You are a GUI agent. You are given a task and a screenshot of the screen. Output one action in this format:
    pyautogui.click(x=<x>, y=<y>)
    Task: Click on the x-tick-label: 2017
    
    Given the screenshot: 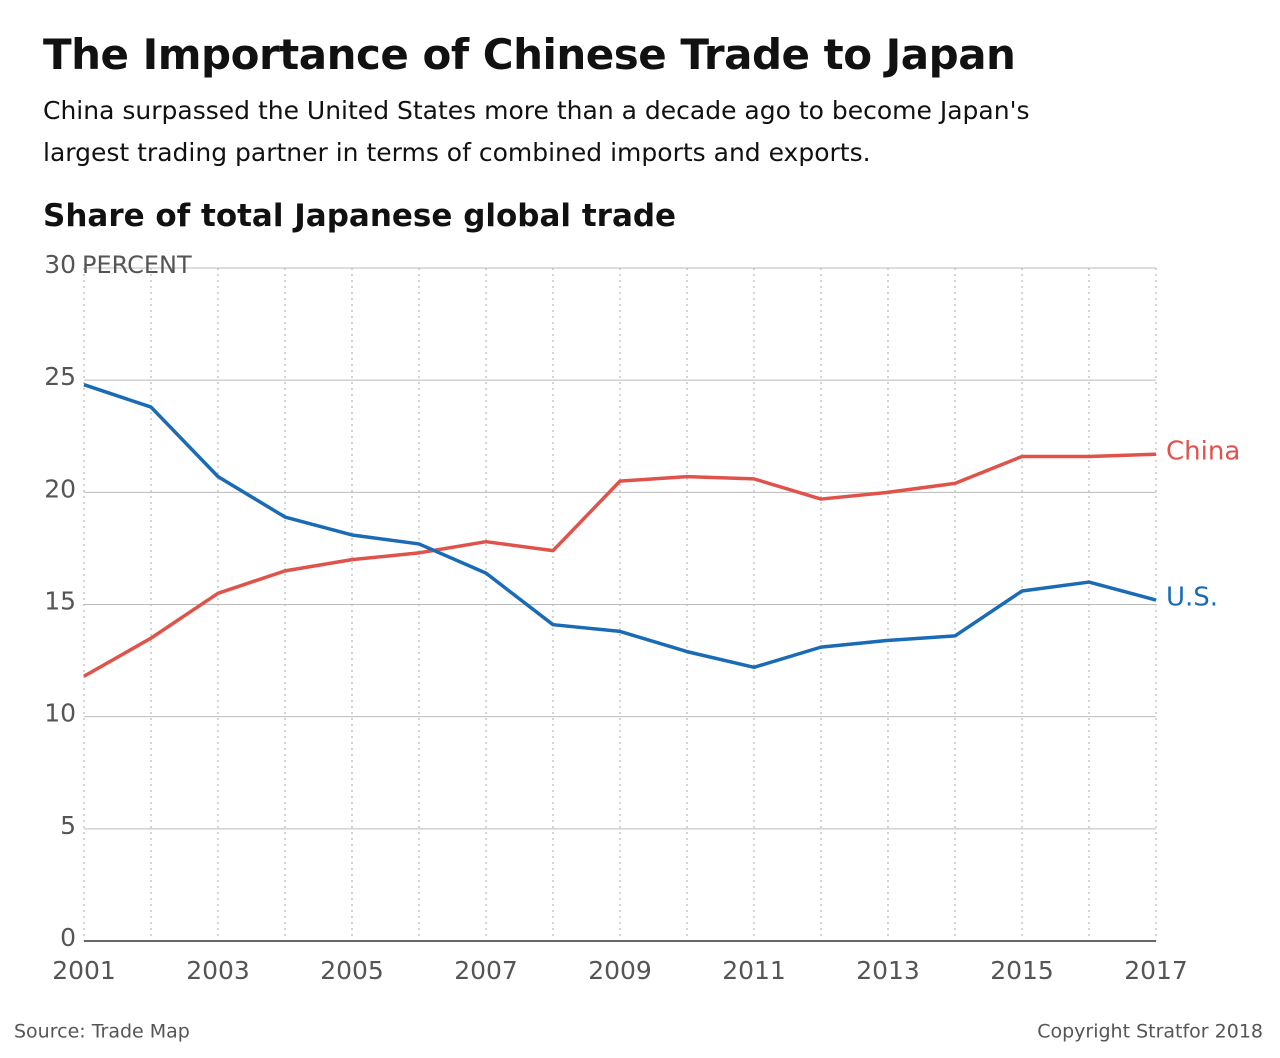 What is the action you would take?
    pyautogui.click(x=1156, y=970)
    